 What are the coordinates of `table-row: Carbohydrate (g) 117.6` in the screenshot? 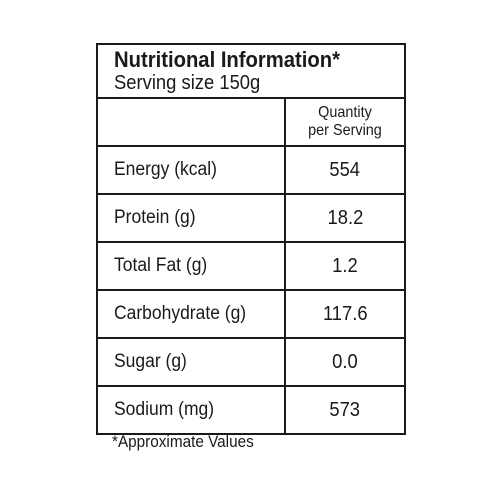 It's located at (251, 314).